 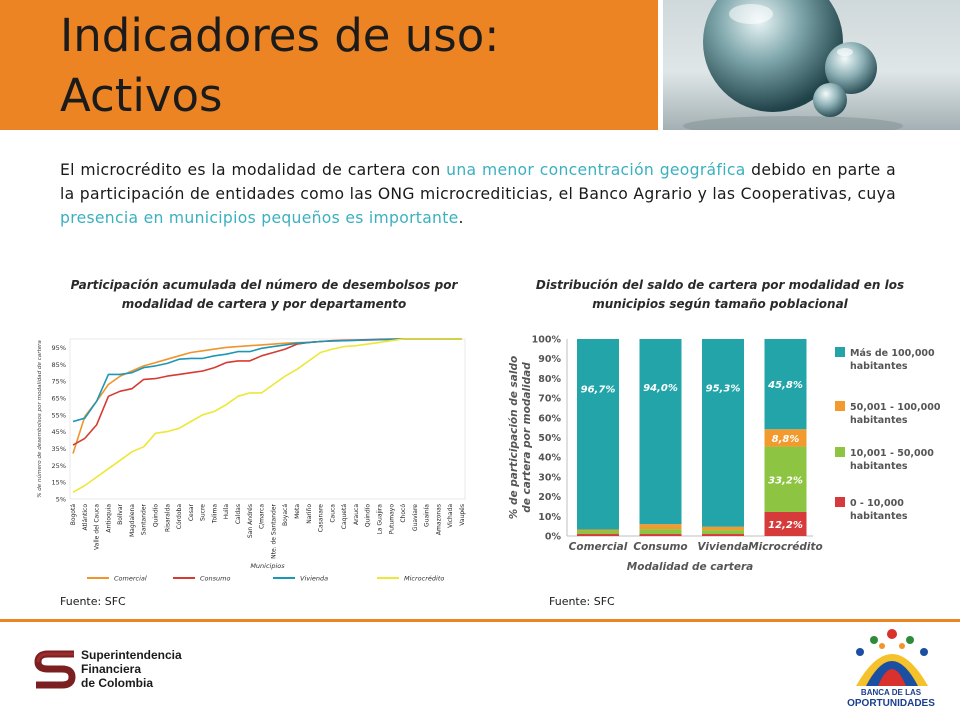 I want to click on x-tick-label: Magdalena, so click(x=132, y=520).